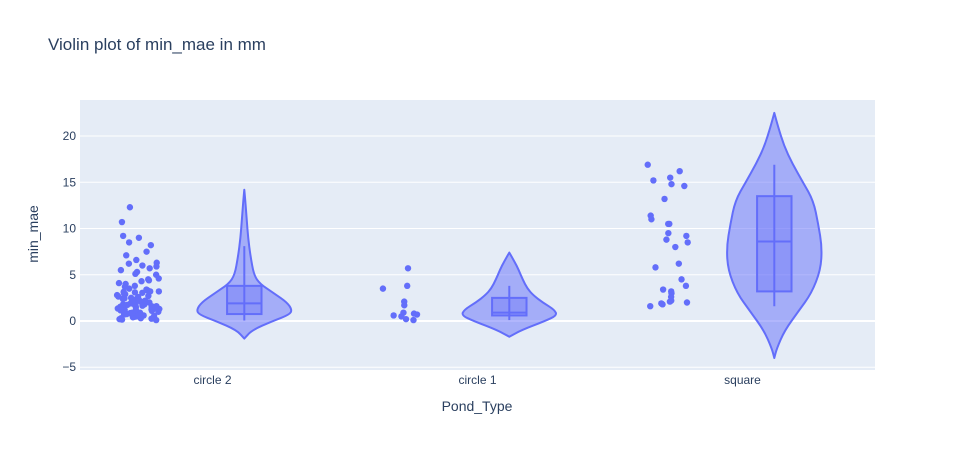  I want to click on x-tick-labels: circle 2 circle 1 square, so click(477, 380).